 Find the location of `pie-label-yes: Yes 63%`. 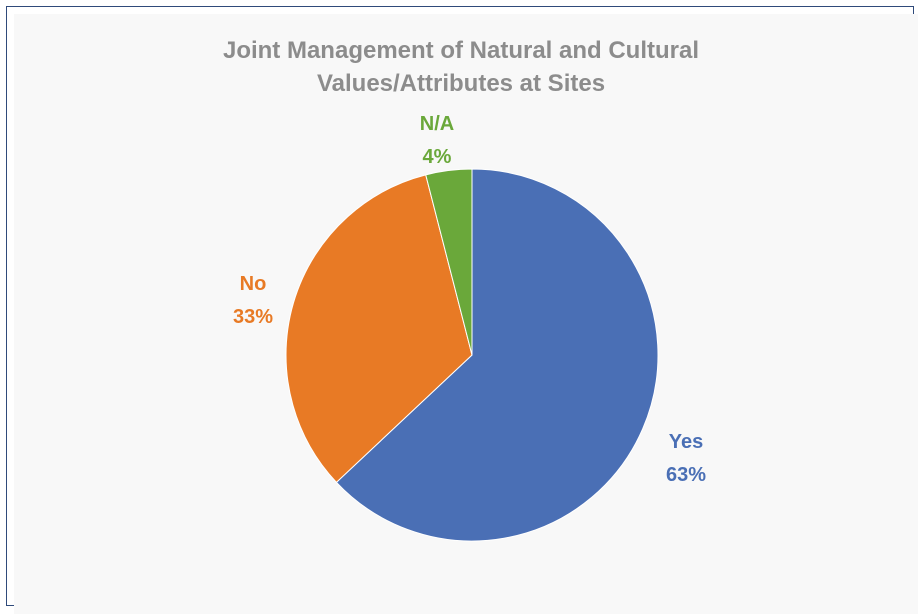

pie-label-yes: Yes 63% is located at coordinates (686, 458).